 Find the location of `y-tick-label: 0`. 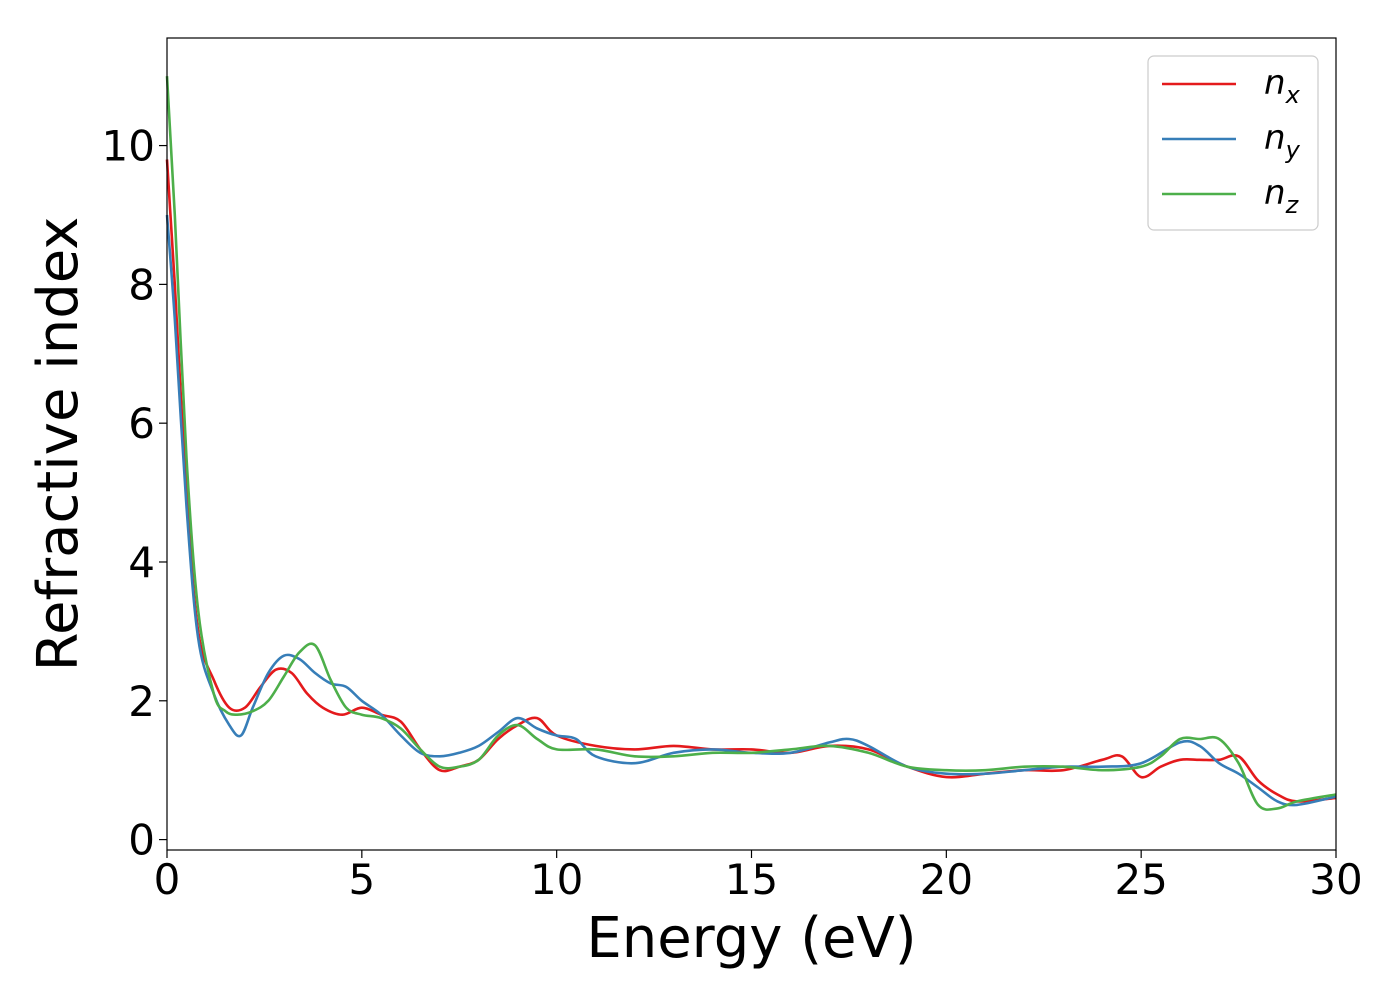

y-tick-label: 0 is located at coordinates (141, 840).